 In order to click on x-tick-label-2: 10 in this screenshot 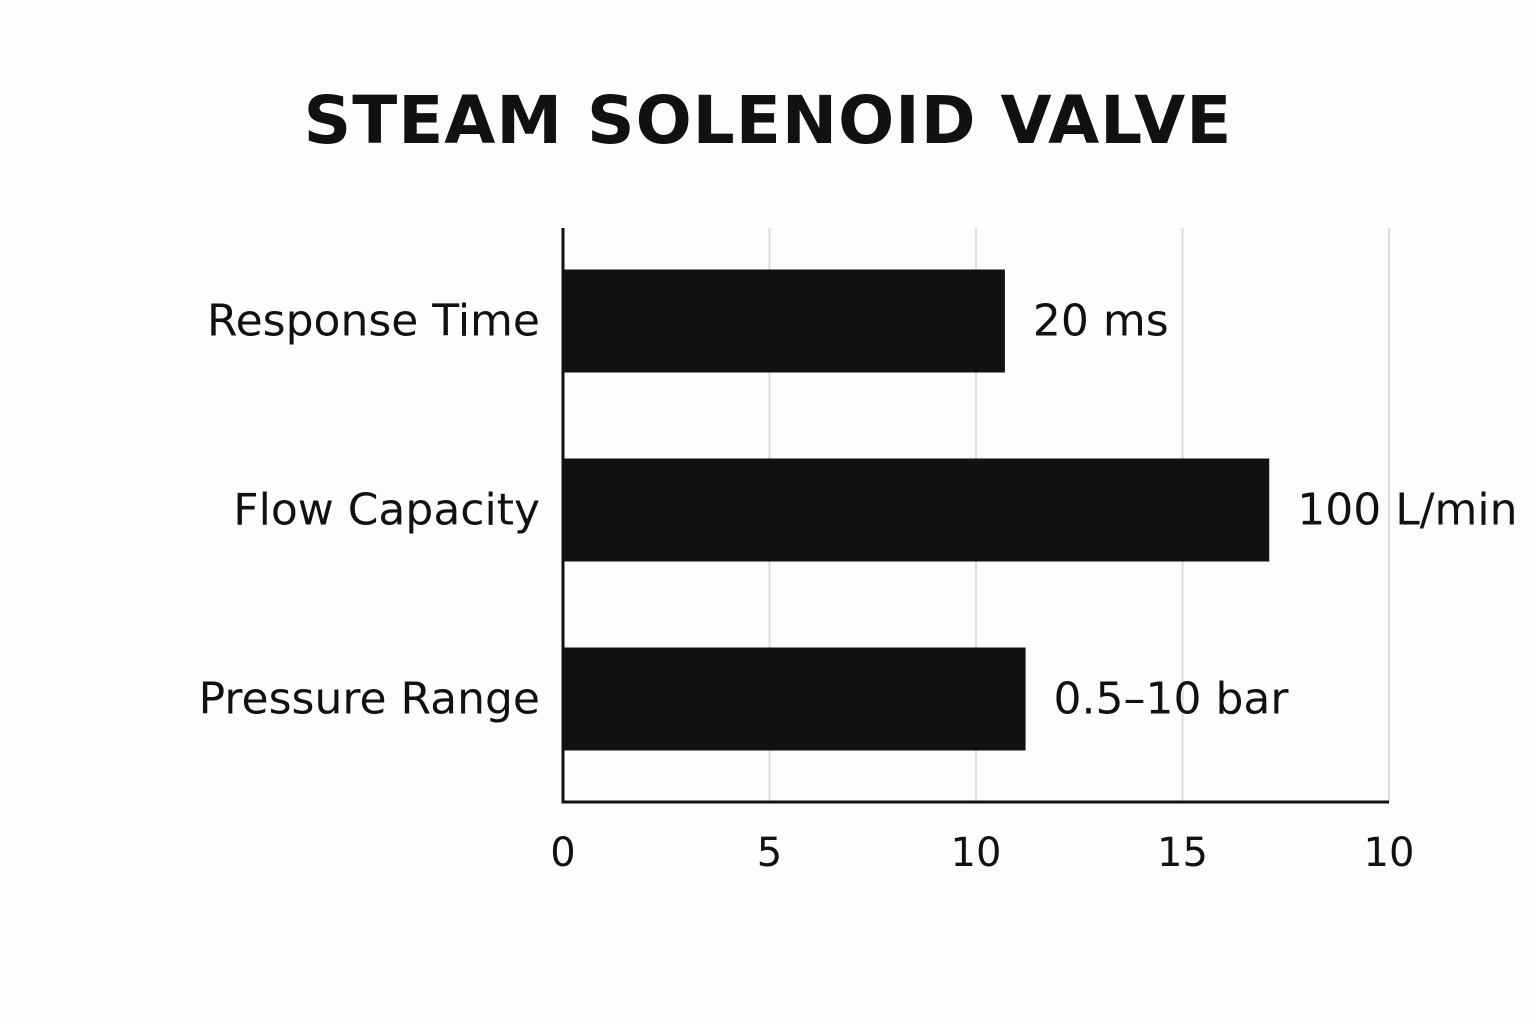, I will do `click(976, 853)`.